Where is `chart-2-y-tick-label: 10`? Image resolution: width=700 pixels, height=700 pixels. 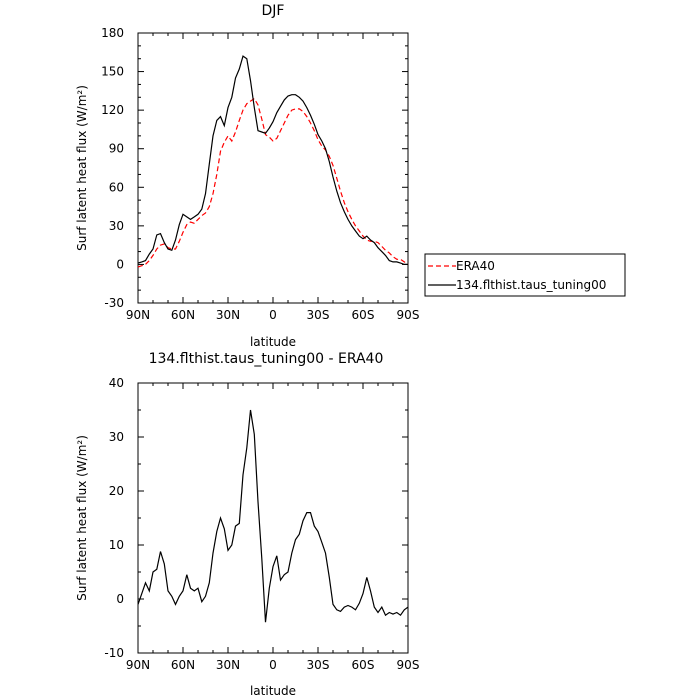
chart-2-y-tick-label: 10 is located at coordinates (116, 545).